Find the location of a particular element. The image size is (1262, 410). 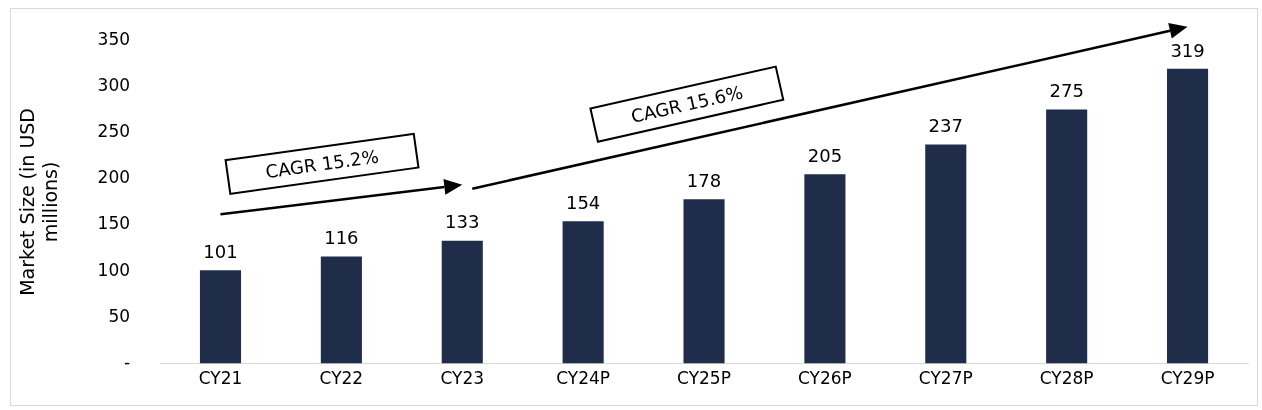

y-tick-label: 300 is located at coordinates (114, 84).